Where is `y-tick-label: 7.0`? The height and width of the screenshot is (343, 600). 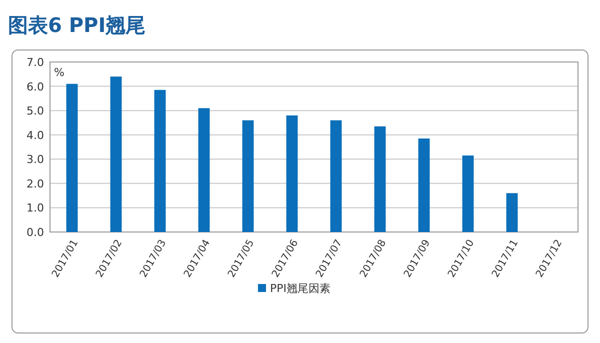 y-tick-label: 7.0 is located at coordinates (35, 62).